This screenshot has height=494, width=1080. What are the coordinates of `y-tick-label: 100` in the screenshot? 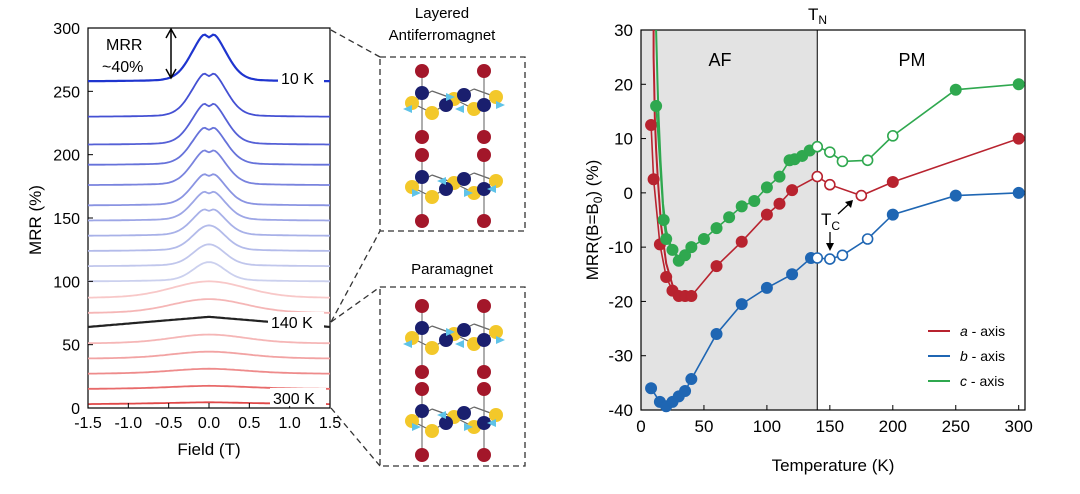 It's located at (66, 282).